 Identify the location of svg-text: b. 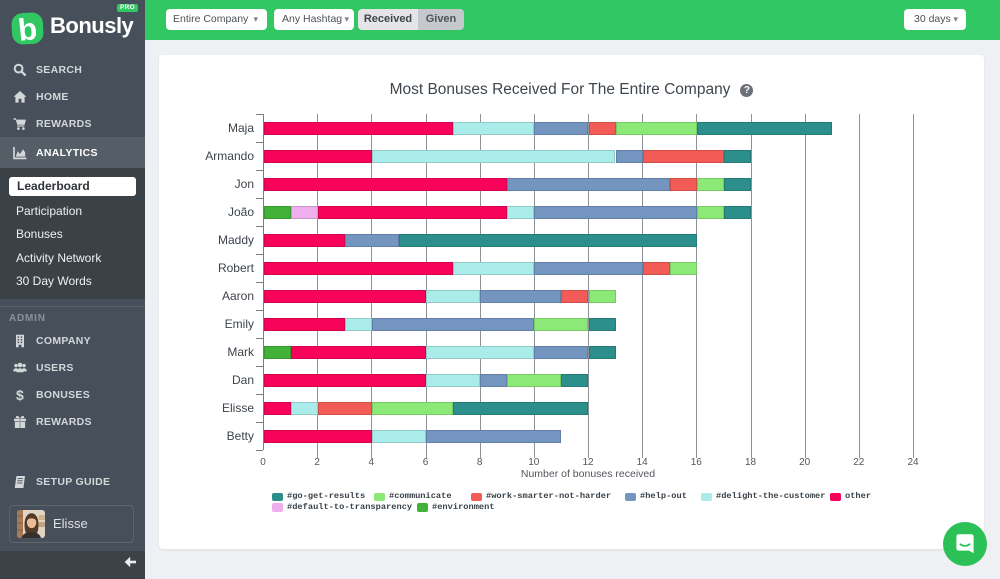
(27, 28).